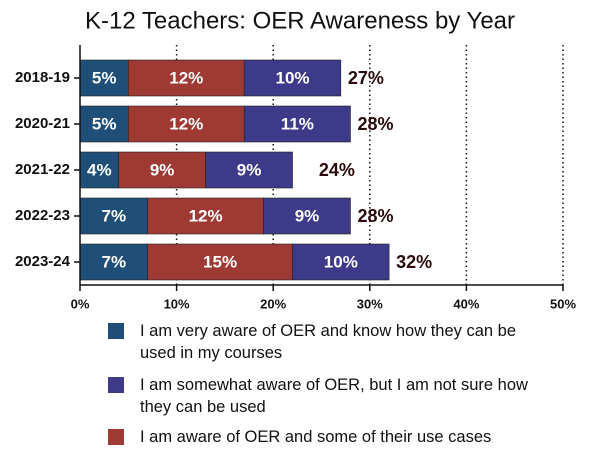  I want to click on total-label: 24%, so click(337, 170).